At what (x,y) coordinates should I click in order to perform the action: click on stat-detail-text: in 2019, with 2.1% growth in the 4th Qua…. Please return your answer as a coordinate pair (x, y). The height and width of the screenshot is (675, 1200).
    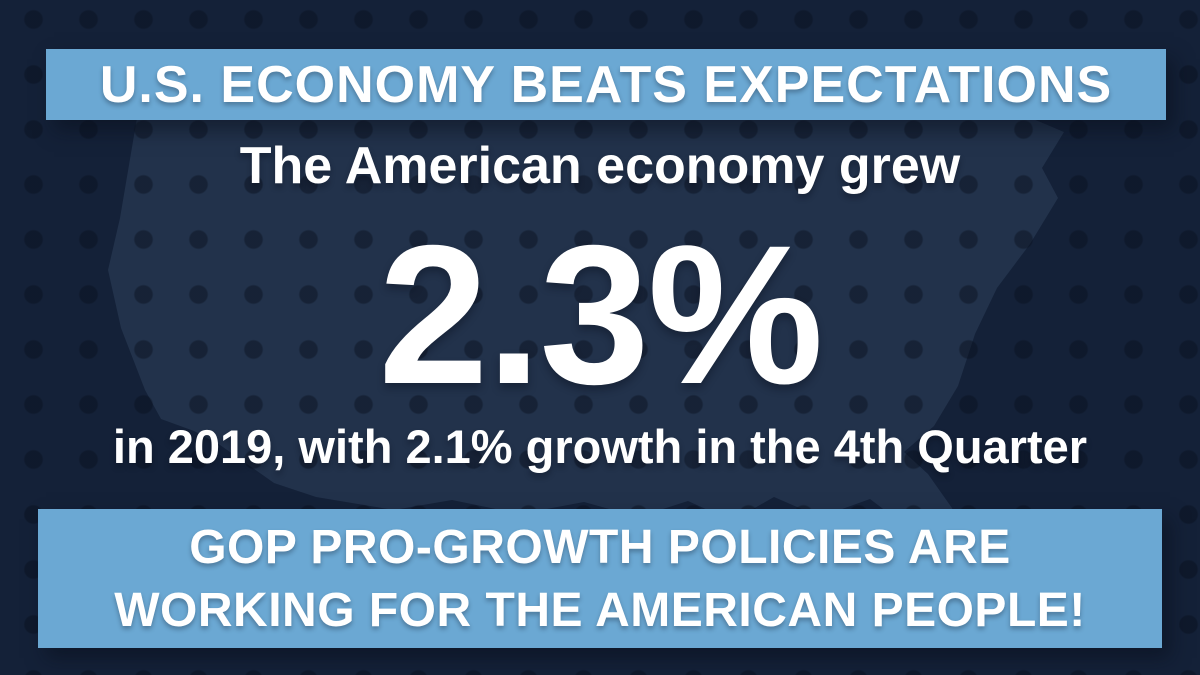
    Looking at the image, I should click on (600, 446).